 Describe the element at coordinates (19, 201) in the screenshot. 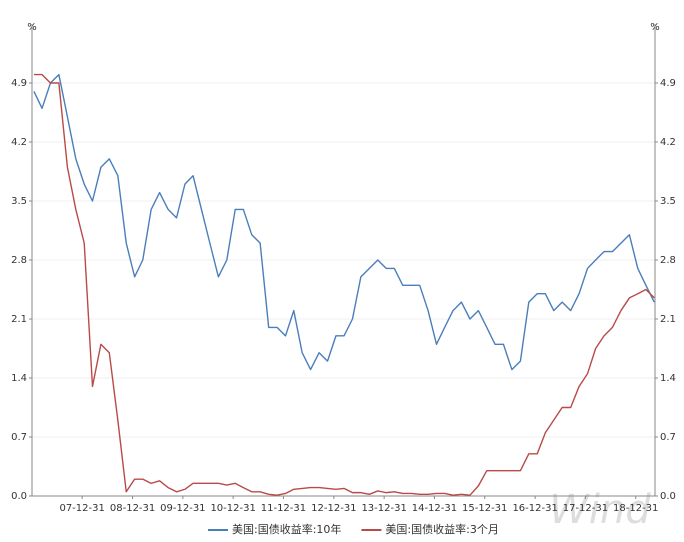

I see `y-tick-label: 3.5` at that location.